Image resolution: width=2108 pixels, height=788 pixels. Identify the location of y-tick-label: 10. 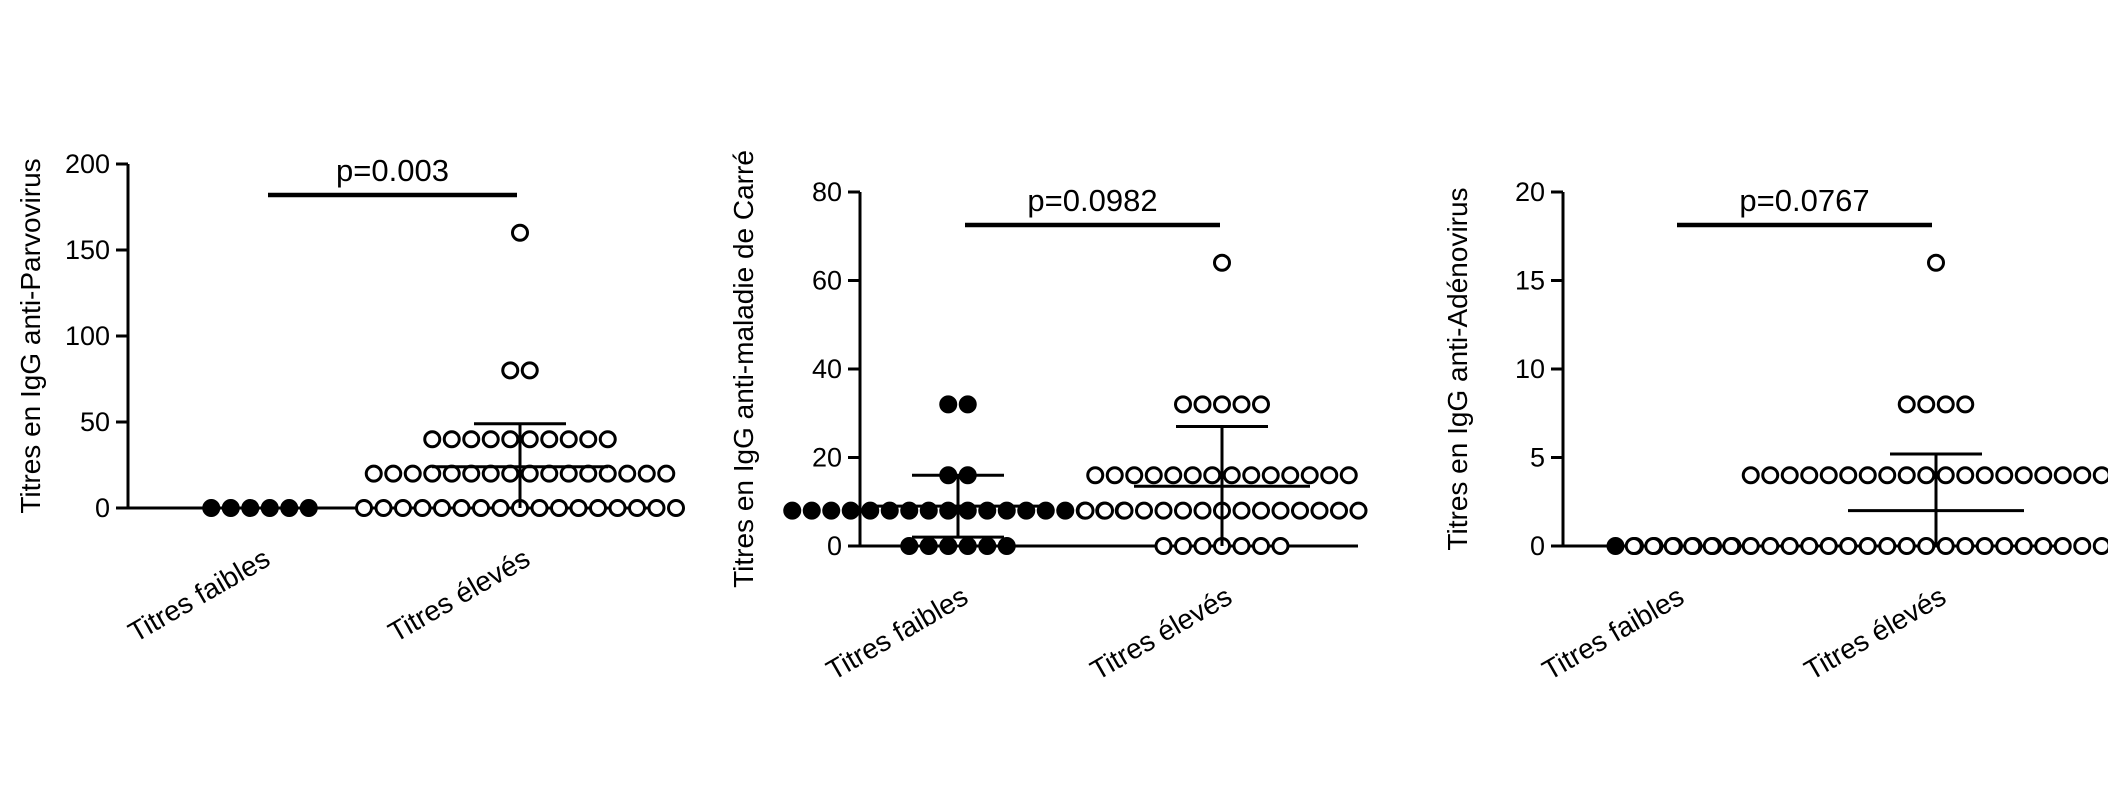
(1530, 369).